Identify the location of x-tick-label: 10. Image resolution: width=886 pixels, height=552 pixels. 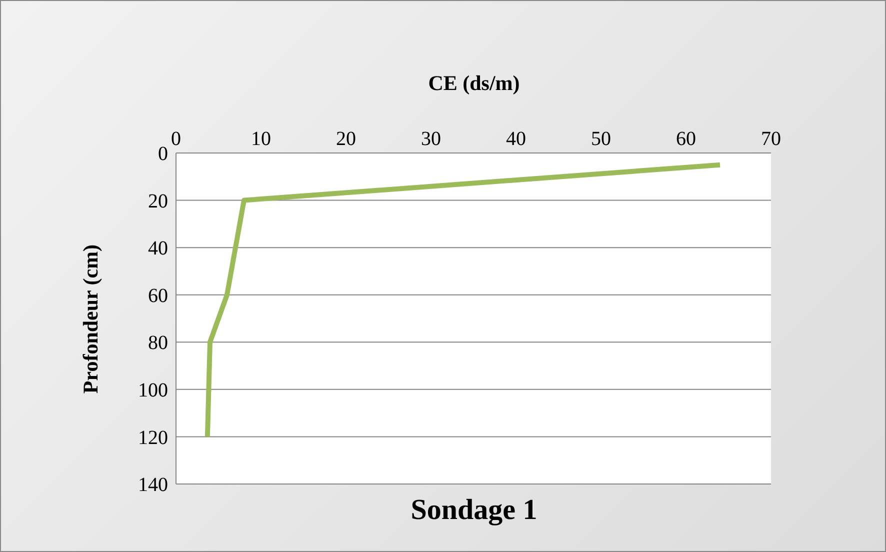
(261, 139).